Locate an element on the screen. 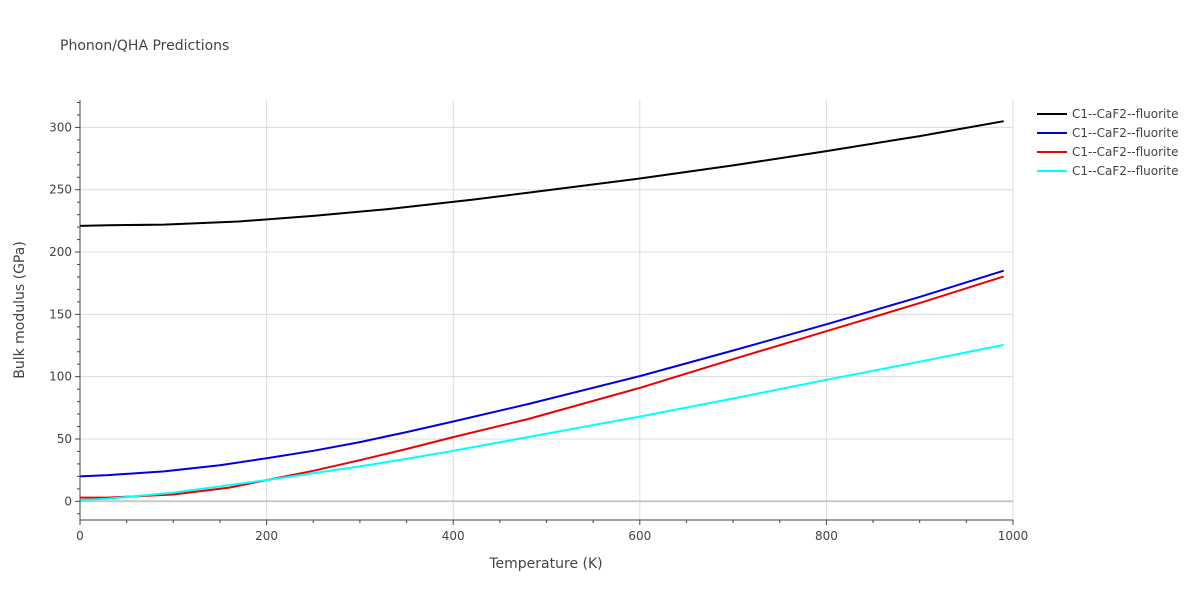 The image size is (1200, 600). x-tick-label-5: 1000 is located at coordinates (1013, 536).